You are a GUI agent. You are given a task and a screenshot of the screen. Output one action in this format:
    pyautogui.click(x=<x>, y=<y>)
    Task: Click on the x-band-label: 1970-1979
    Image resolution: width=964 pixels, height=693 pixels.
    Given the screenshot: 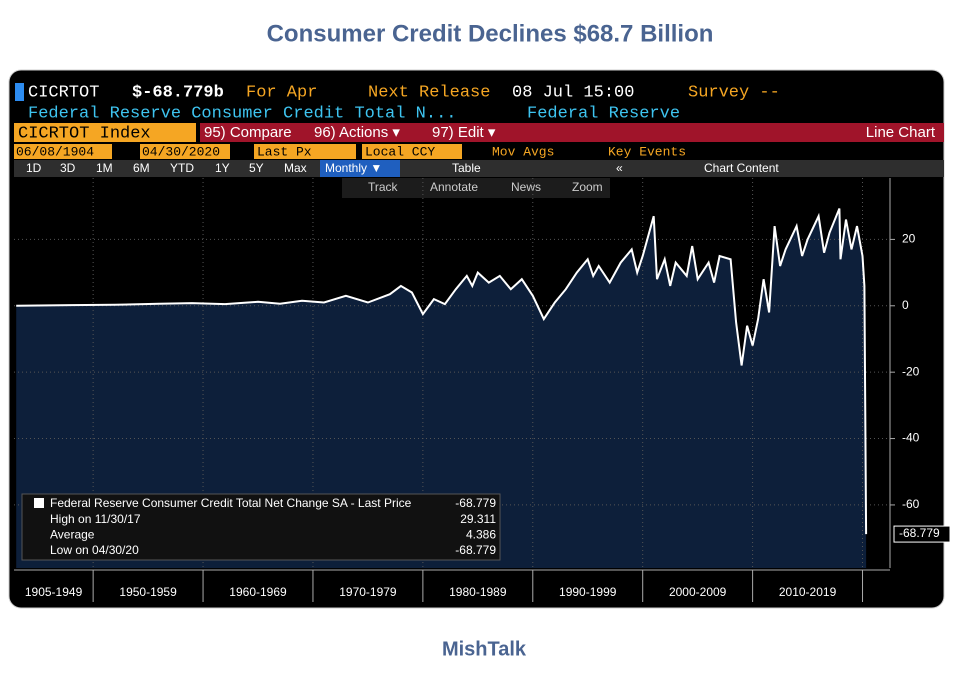 What is the action you would take?
    pyautogui.click(x=368, y=592)
    